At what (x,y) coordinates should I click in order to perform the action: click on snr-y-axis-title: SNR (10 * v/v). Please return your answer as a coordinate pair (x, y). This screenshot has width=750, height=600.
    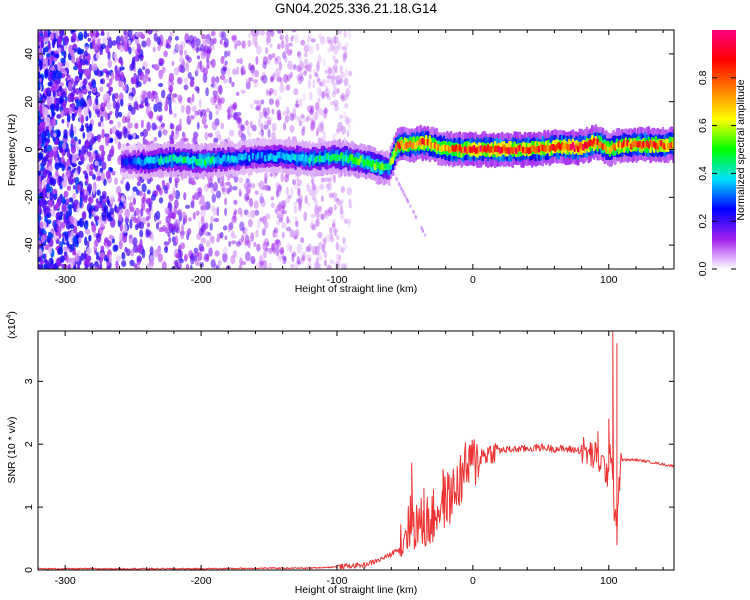
    Looking at the image, I should click on (12, 449).